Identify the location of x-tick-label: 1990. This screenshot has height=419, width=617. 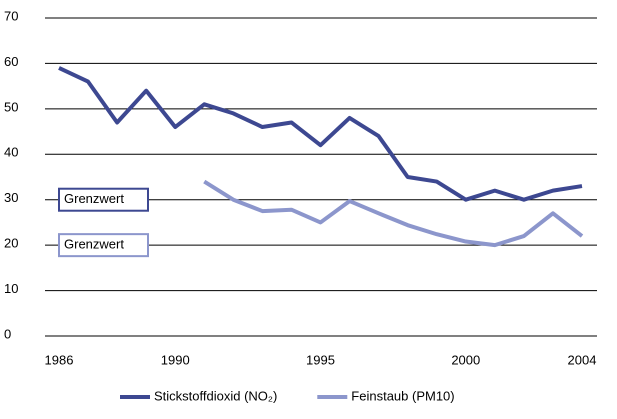
(175, 359).